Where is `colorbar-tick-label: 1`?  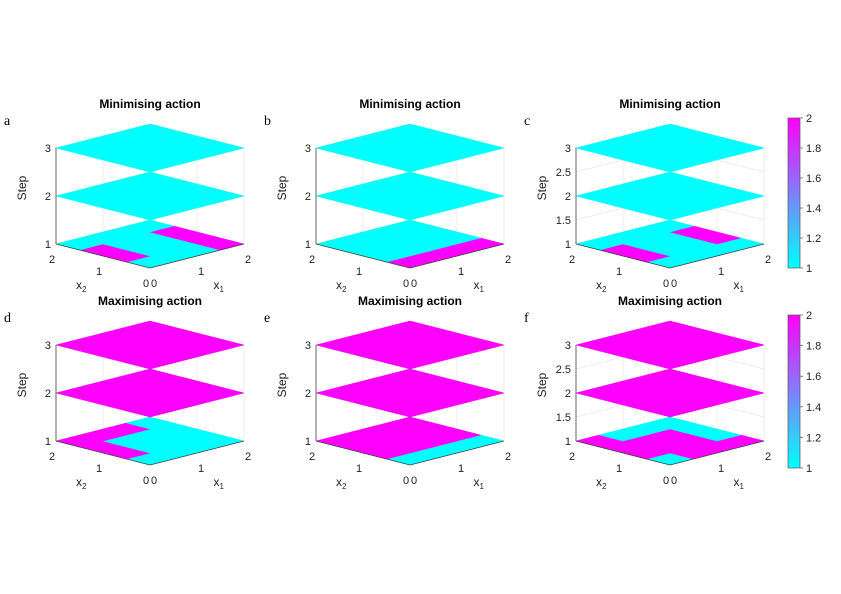 colorbar-tick-label: 1 is located at coordinates (809, 469).